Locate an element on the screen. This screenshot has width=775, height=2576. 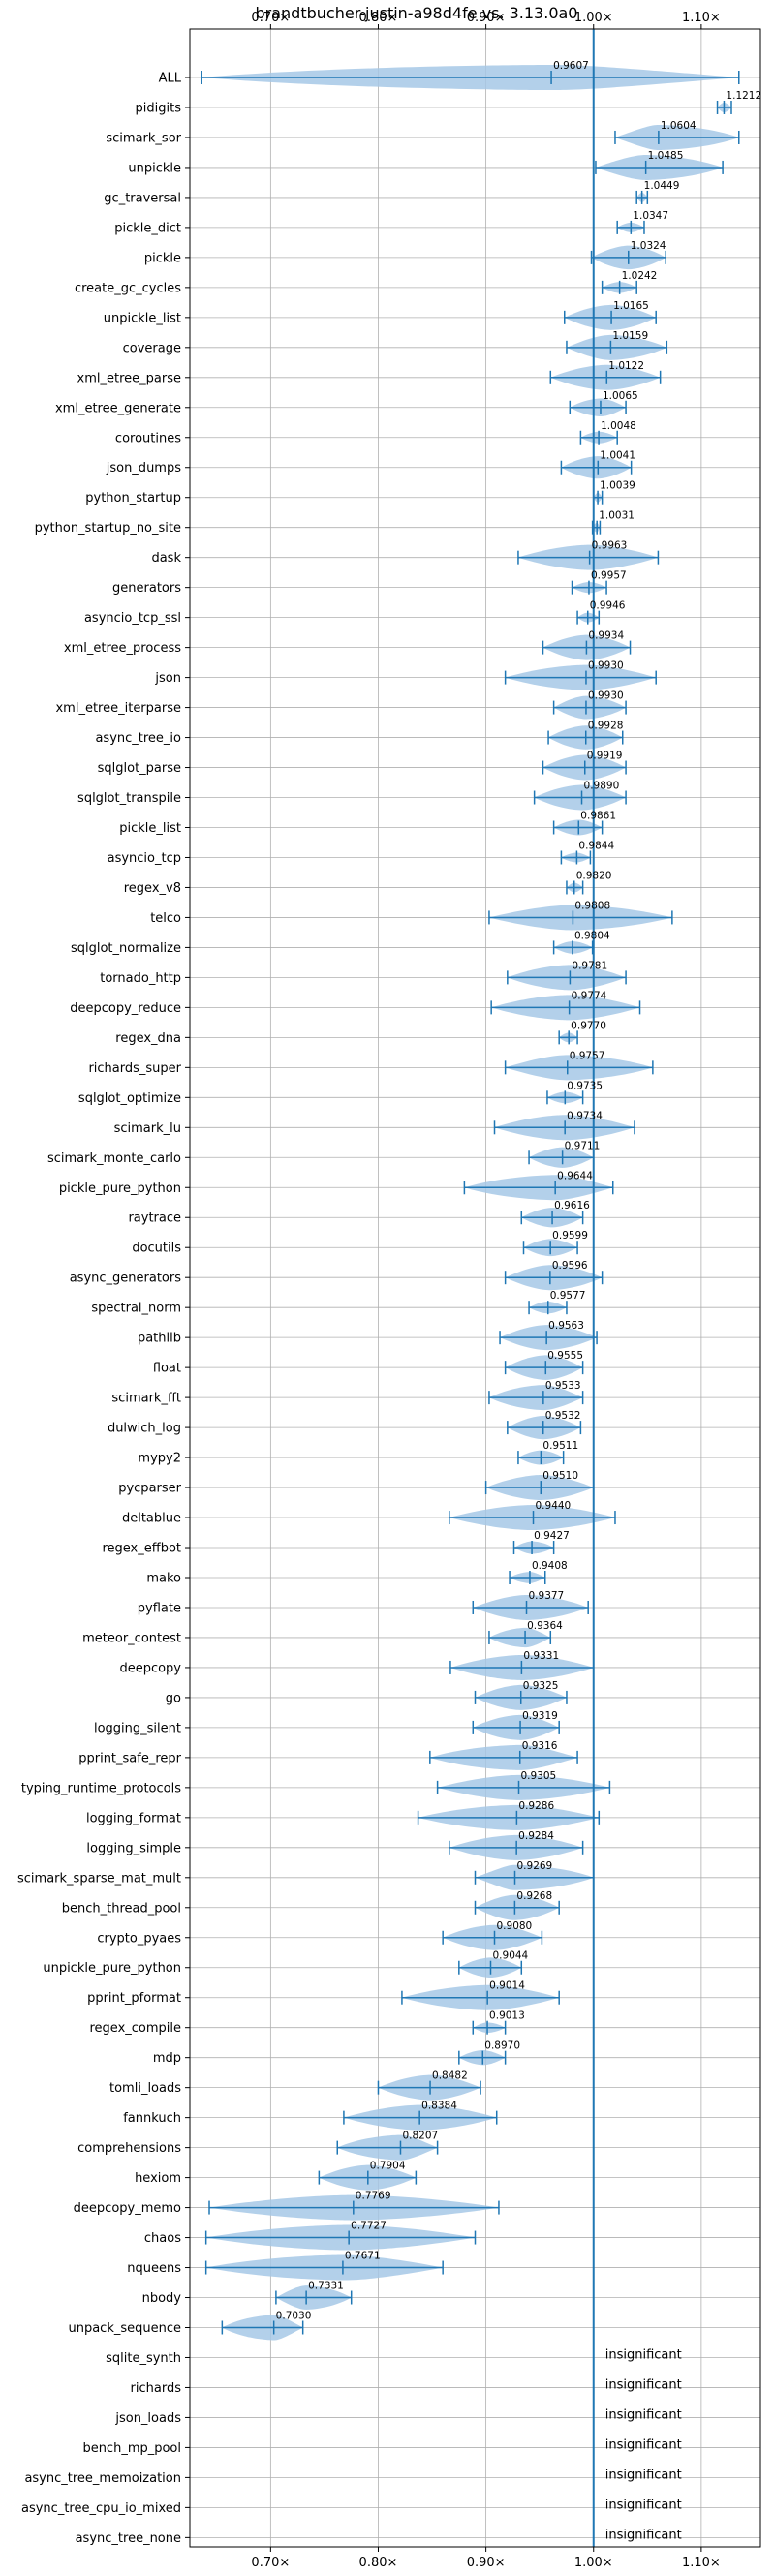
benchmark-label: async_generators is located at coordinates (126, 1279).